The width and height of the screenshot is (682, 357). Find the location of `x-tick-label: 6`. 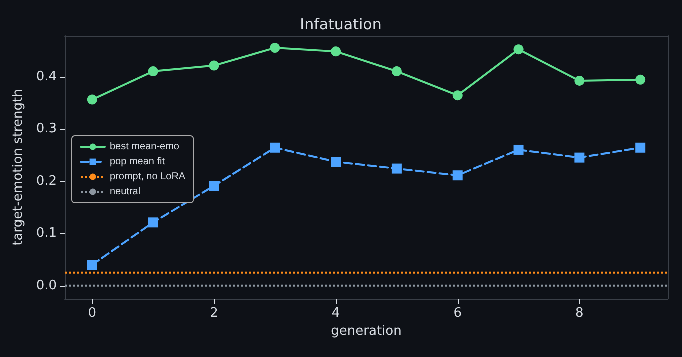

x-tick-label: 6 is located at coordinates (458, 313).